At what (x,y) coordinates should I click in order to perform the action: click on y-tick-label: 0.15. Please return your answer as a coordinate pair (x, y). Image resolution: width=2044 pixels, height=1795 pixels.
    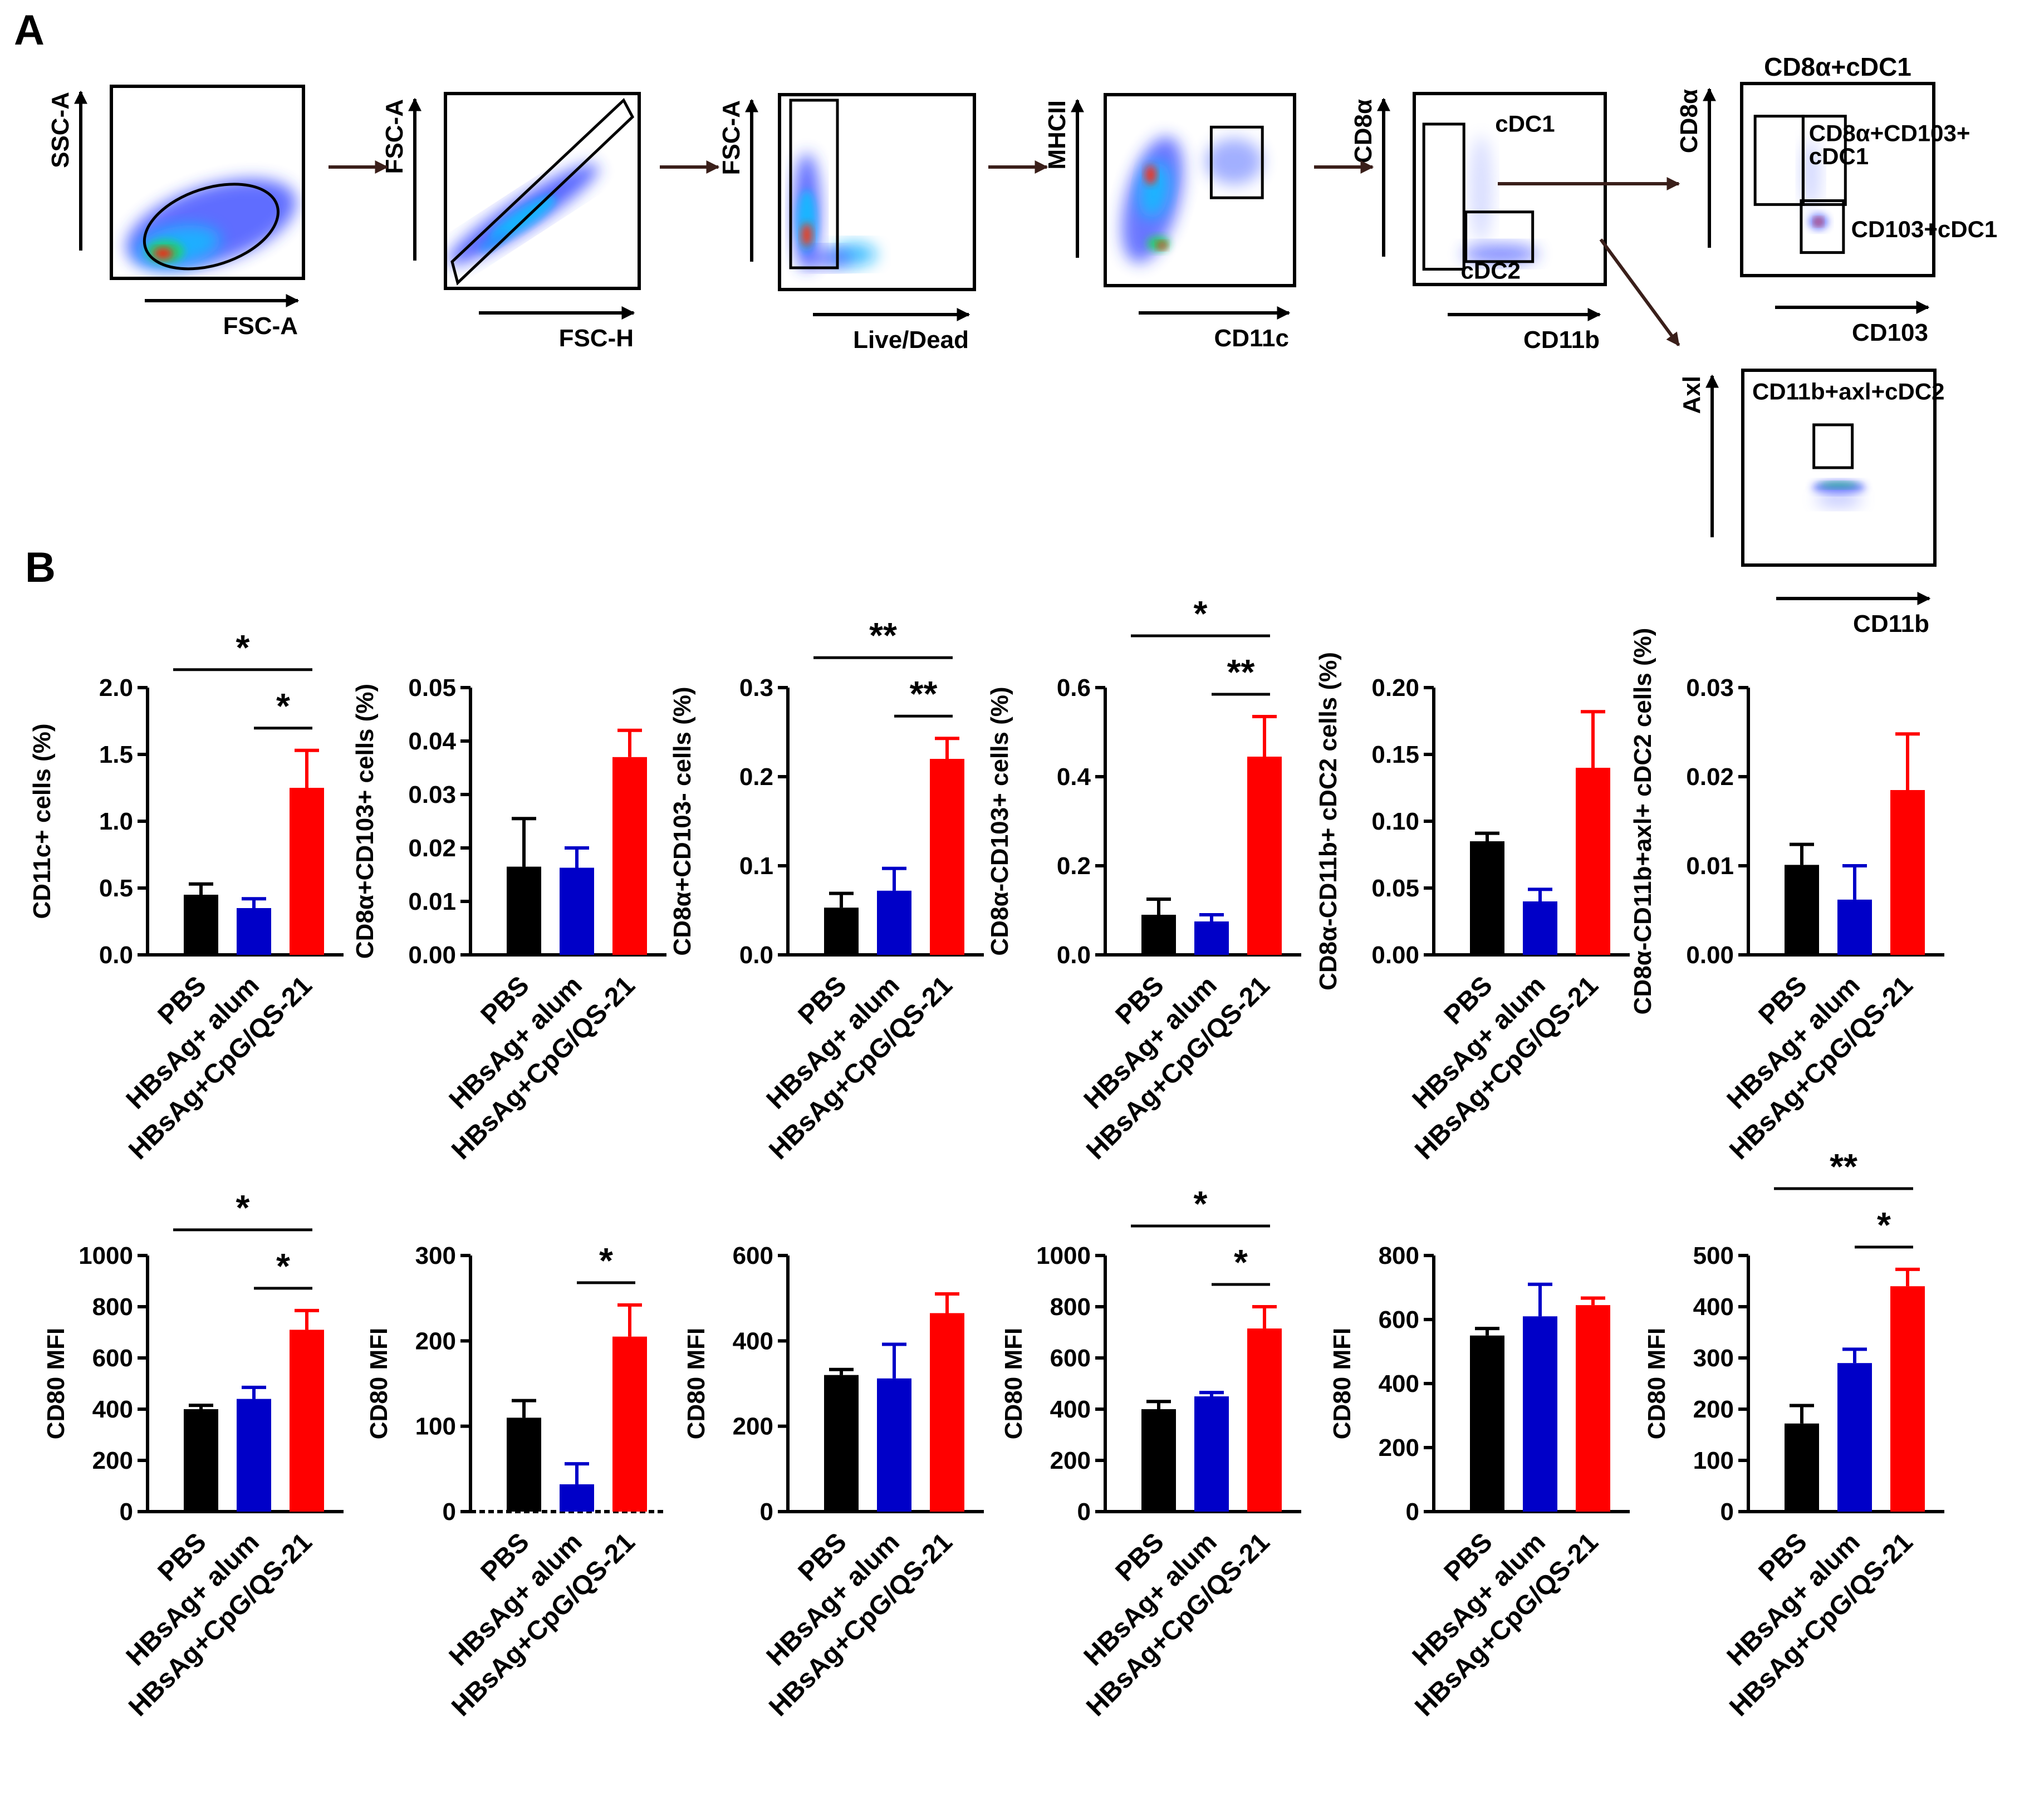
    Looking at the image, I should click on (1395, 754).